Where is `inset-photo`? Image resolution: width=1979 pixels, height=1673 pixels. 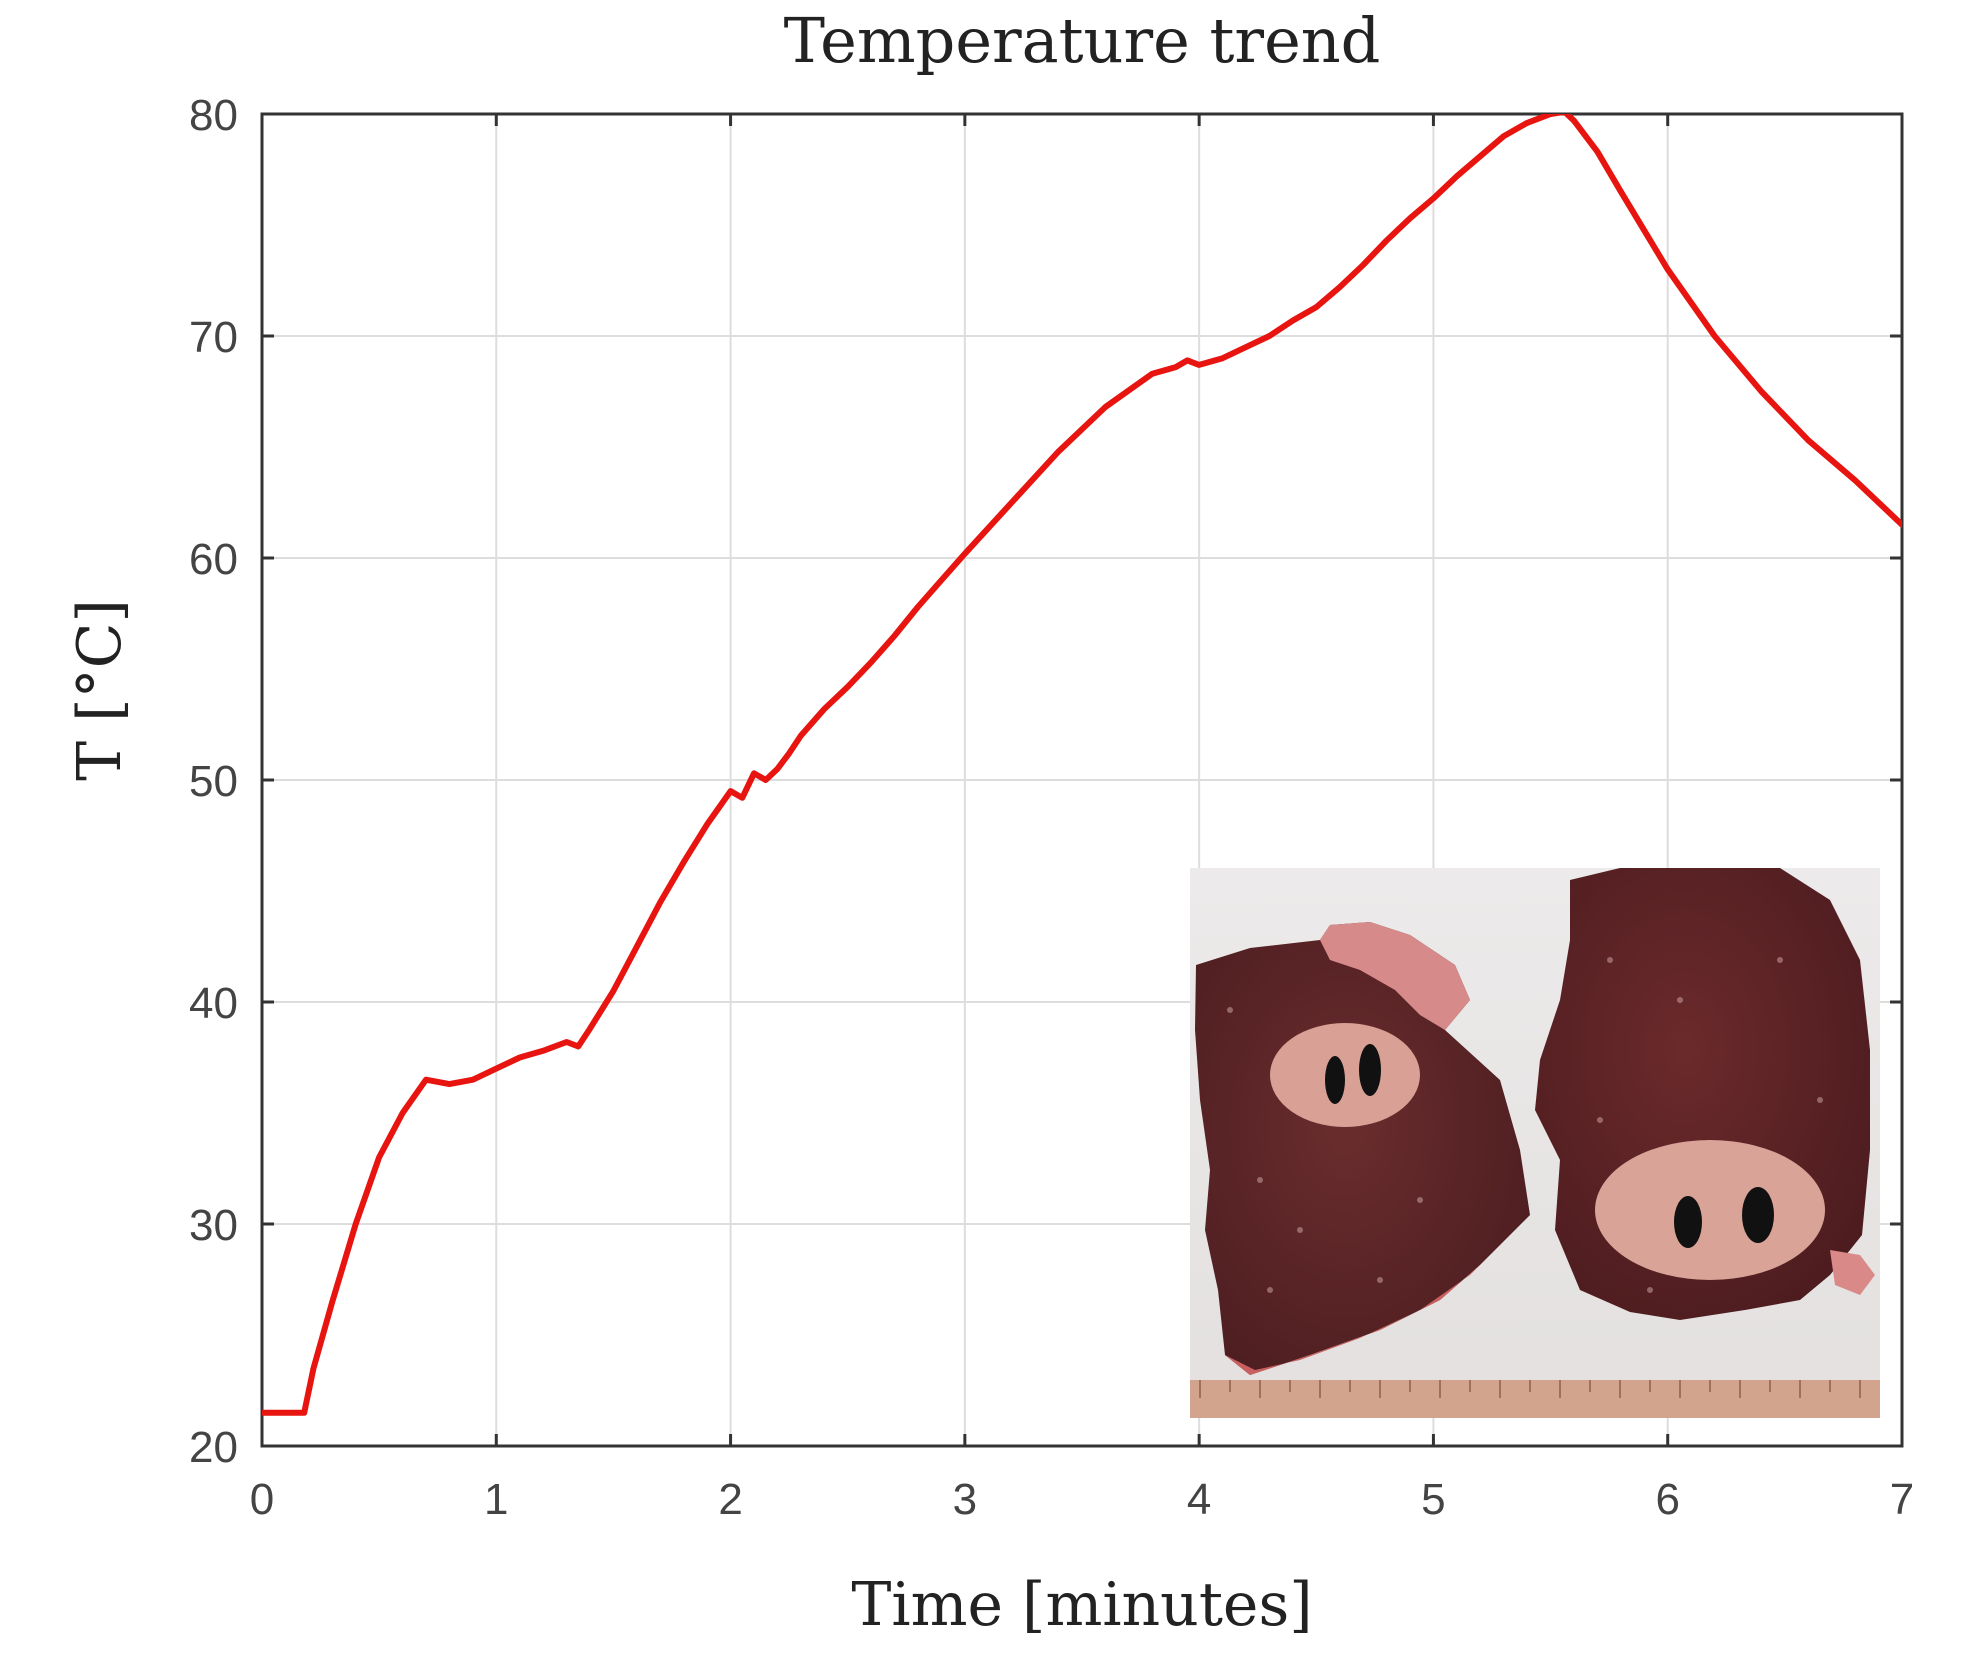 inset-photo is located at coordinates (1535, 1143).